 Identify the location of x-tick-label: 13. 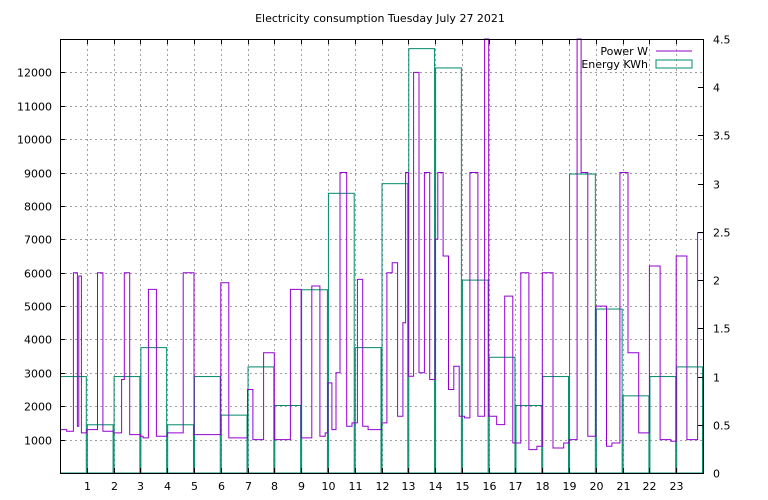
(409, 486).